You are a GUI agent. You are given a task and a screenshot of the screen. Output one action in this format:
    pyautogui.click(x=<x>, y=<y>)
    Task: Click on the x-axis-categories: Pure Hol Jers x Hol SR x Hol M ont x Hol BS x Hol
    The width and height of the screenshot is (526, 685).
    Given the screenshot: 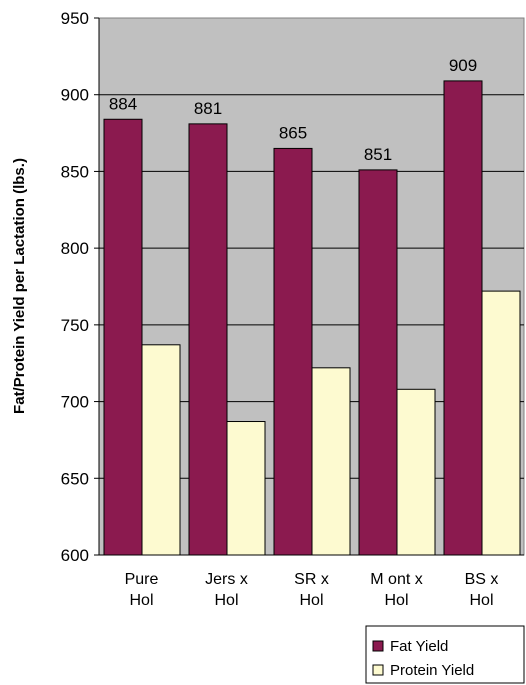 What is the action you would take?
    pyautogui.click(x=312, y=590)
    